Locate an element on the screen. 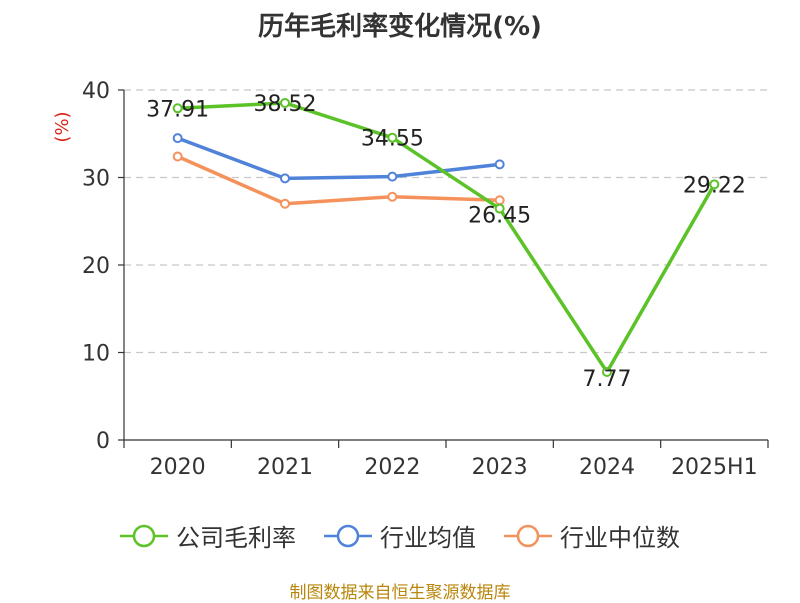 The width and height of the screenshot is (800, 603). y-tick-label: 30 is located at coordinates (96, 179).